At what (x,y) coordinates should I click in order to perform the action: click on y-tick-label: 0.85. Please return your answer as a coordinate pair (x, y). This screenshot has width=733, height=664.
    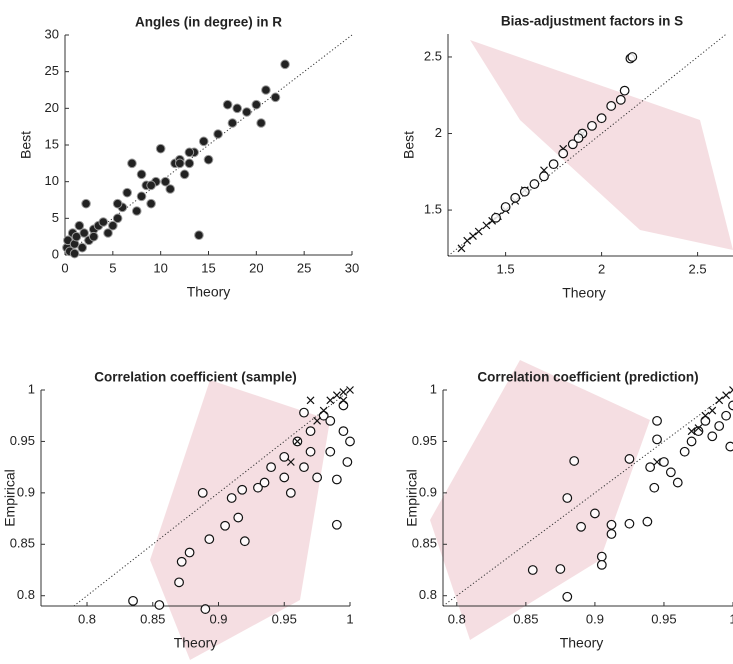
    Looking at the image, I should click on (22, 543).